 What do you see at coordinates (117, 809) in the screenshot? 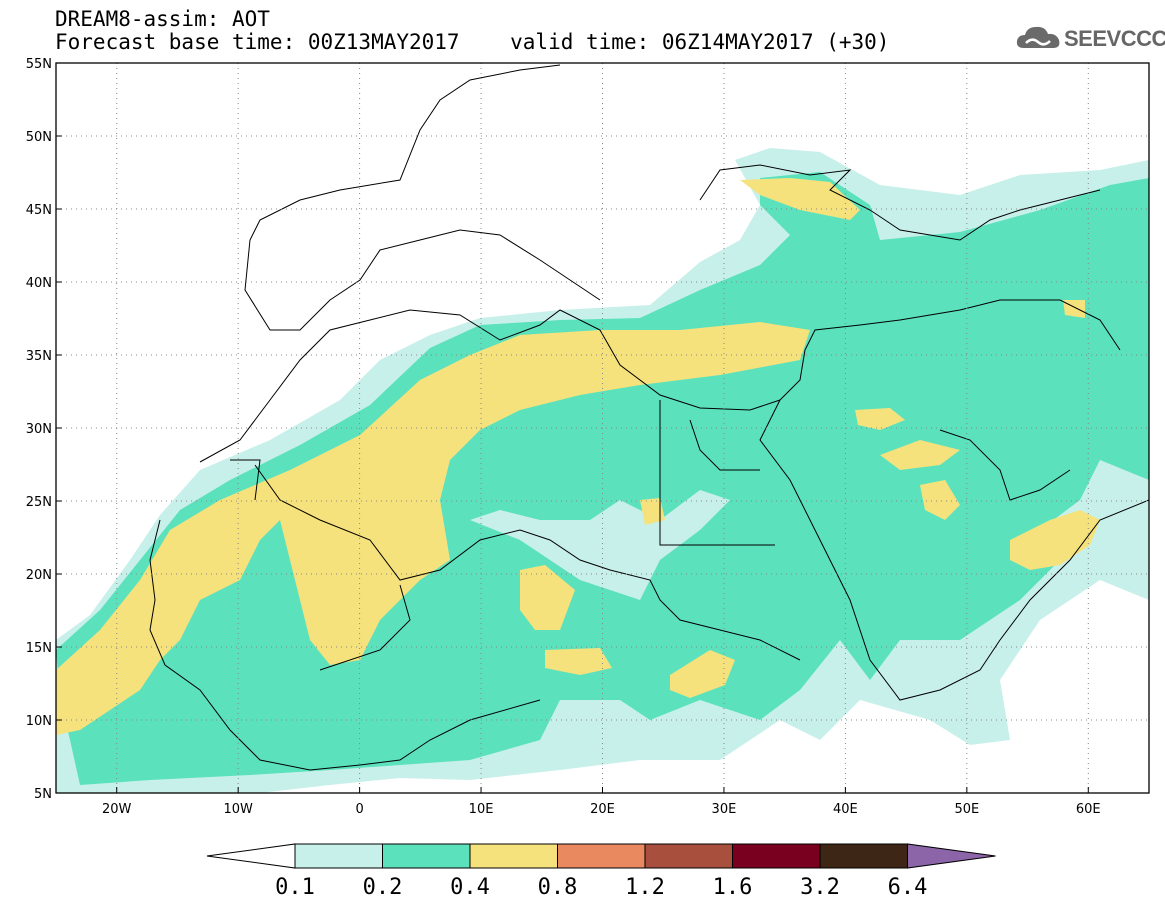
I see `lon-tick-label: 20W` at bounding box center [117, 809].